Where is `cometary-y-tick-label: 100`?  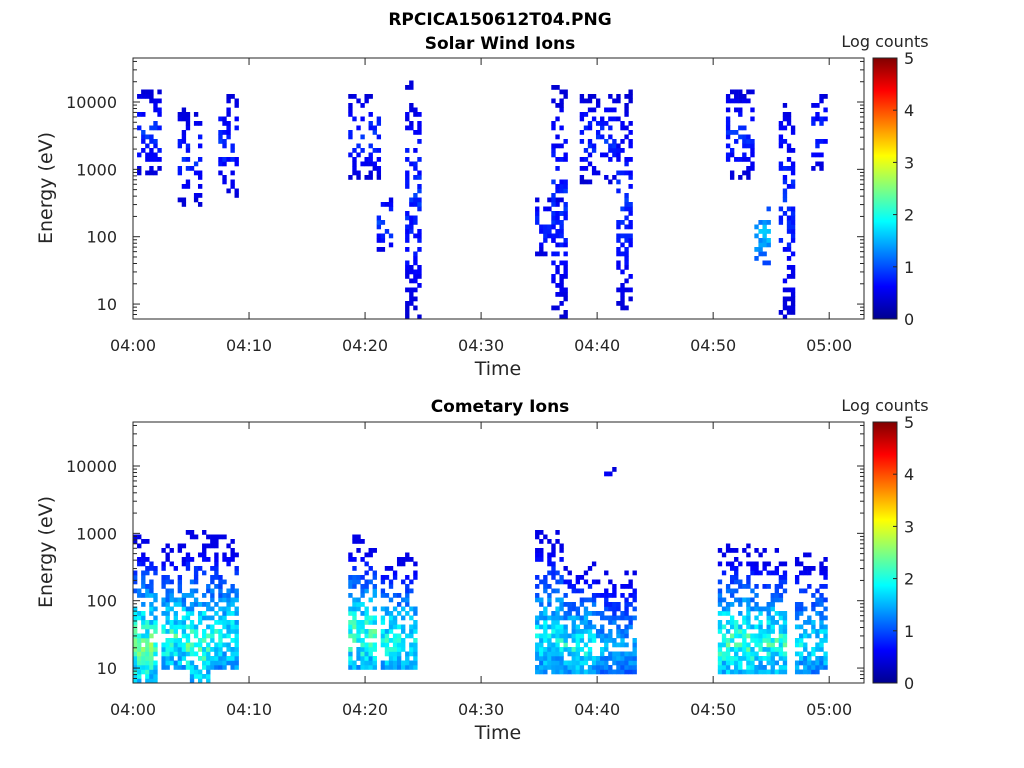
cometary-y-tick-label: 100 is located at coordinates (101, 601).